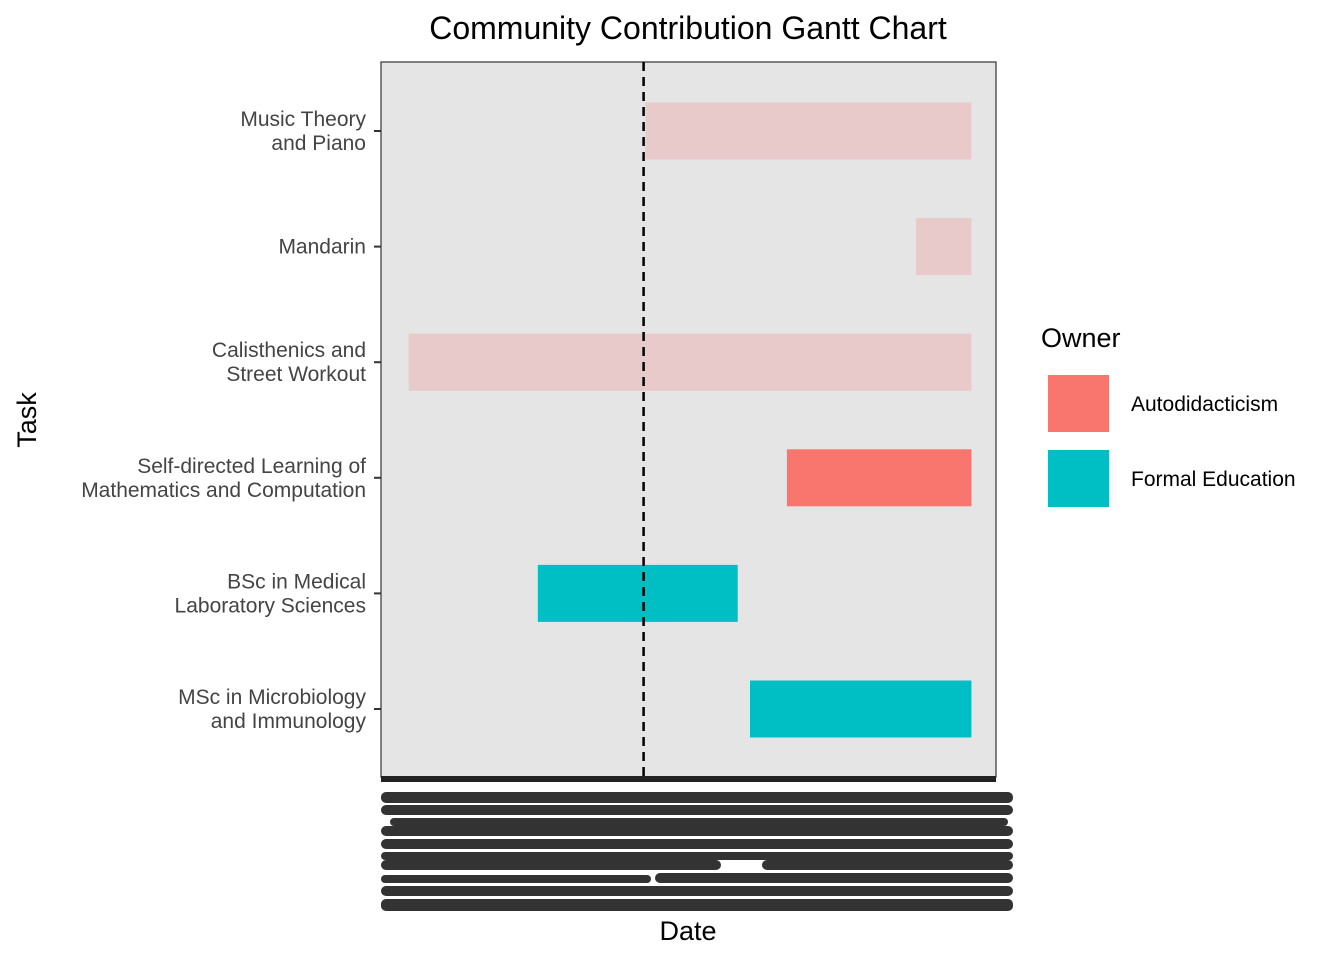 This screenshot has width=1344, height=960. What do you see at coordinates (303, 119) in the screenshot?
I see `y-tick-label: Music Theory` at bounding box center [303, 119].